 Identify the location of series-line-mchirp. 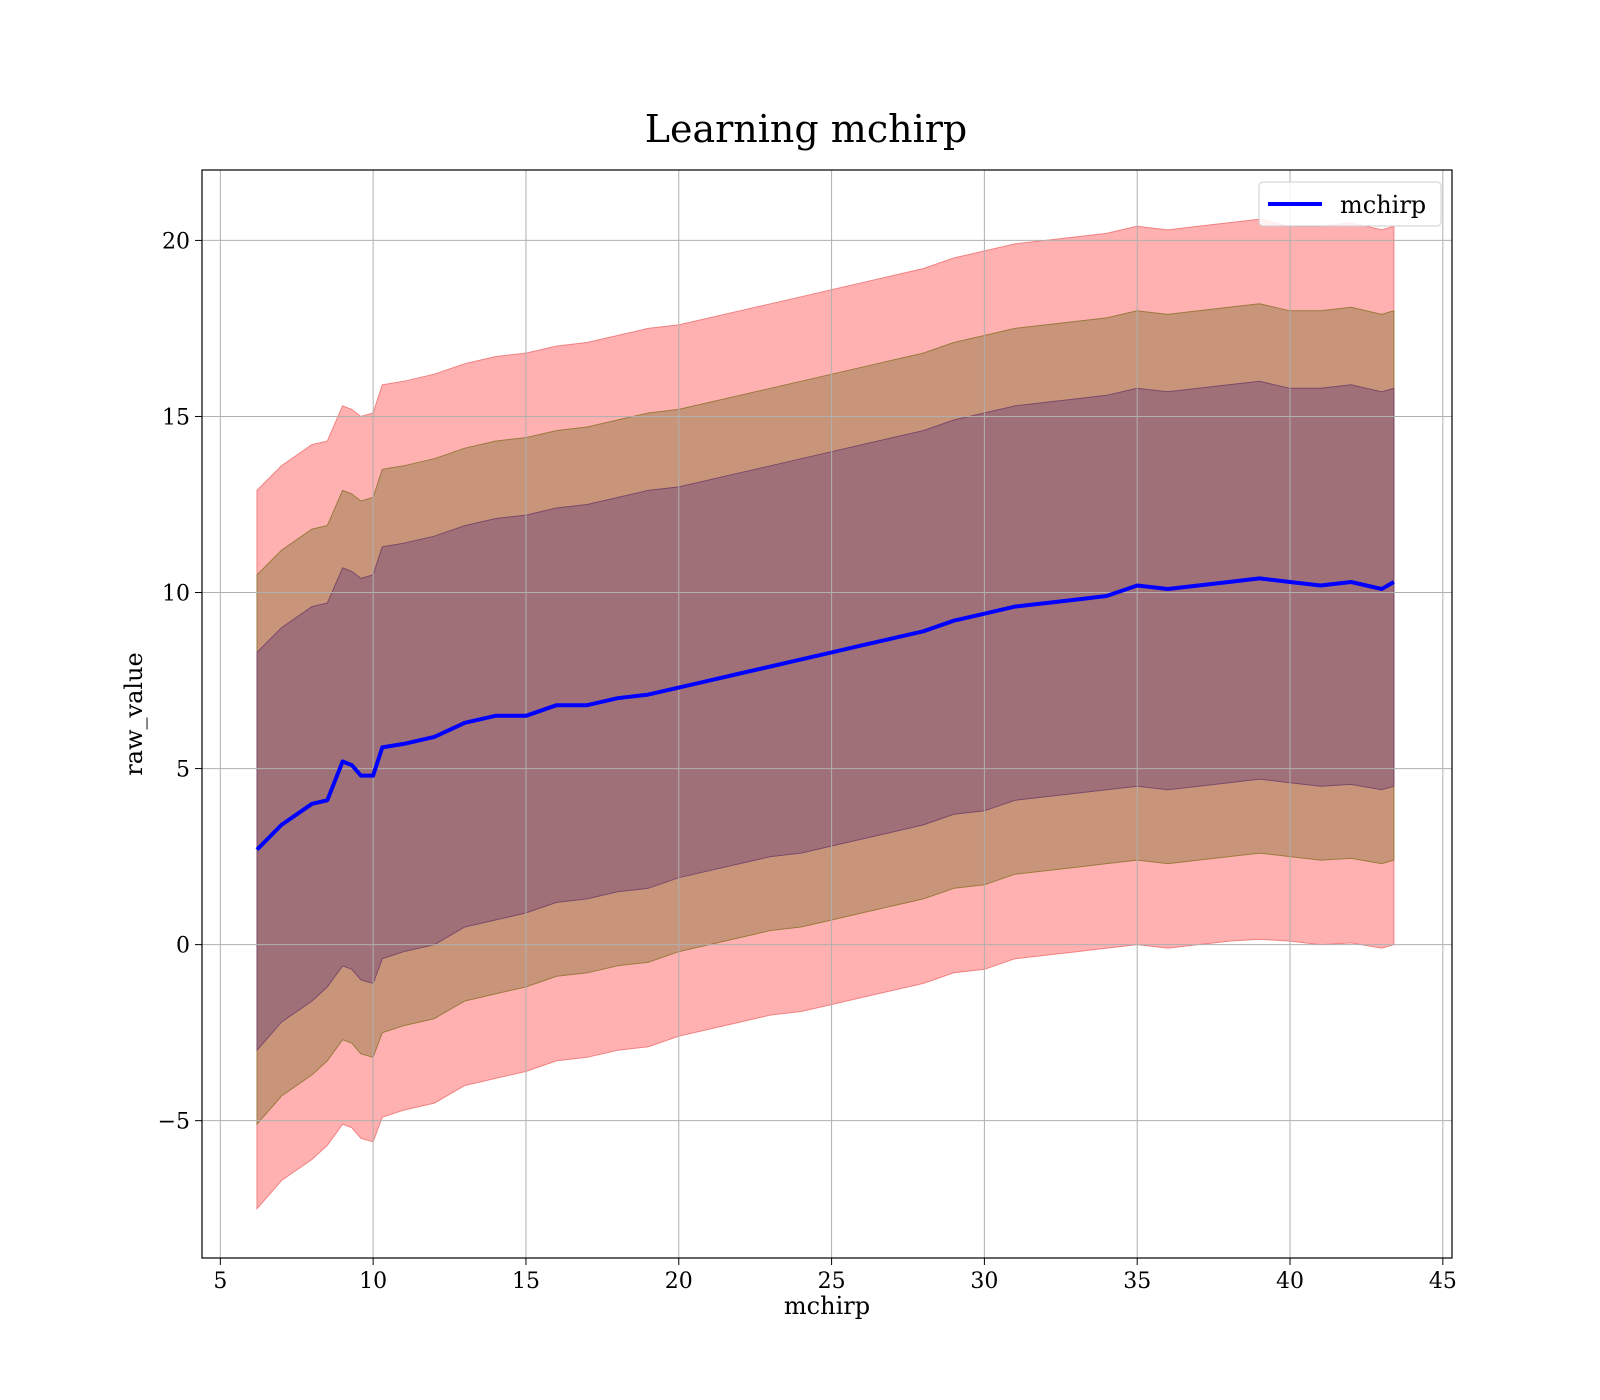
(825, 714).